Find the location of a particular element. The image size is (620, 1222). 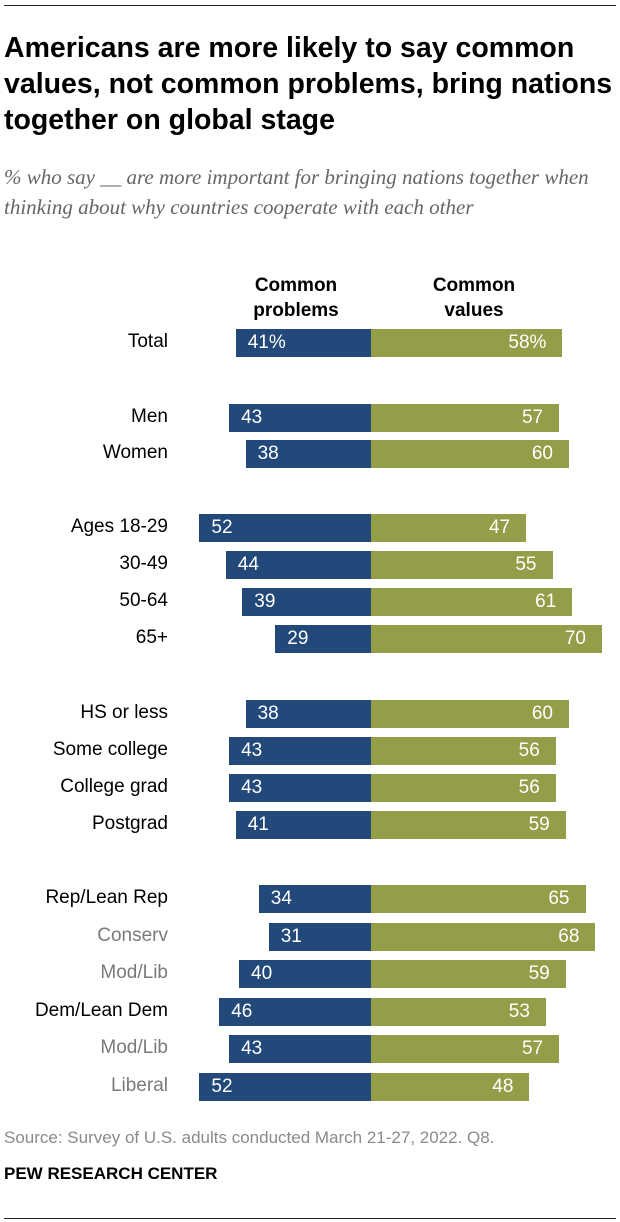

top-rule is located at coordinates (310, 5).